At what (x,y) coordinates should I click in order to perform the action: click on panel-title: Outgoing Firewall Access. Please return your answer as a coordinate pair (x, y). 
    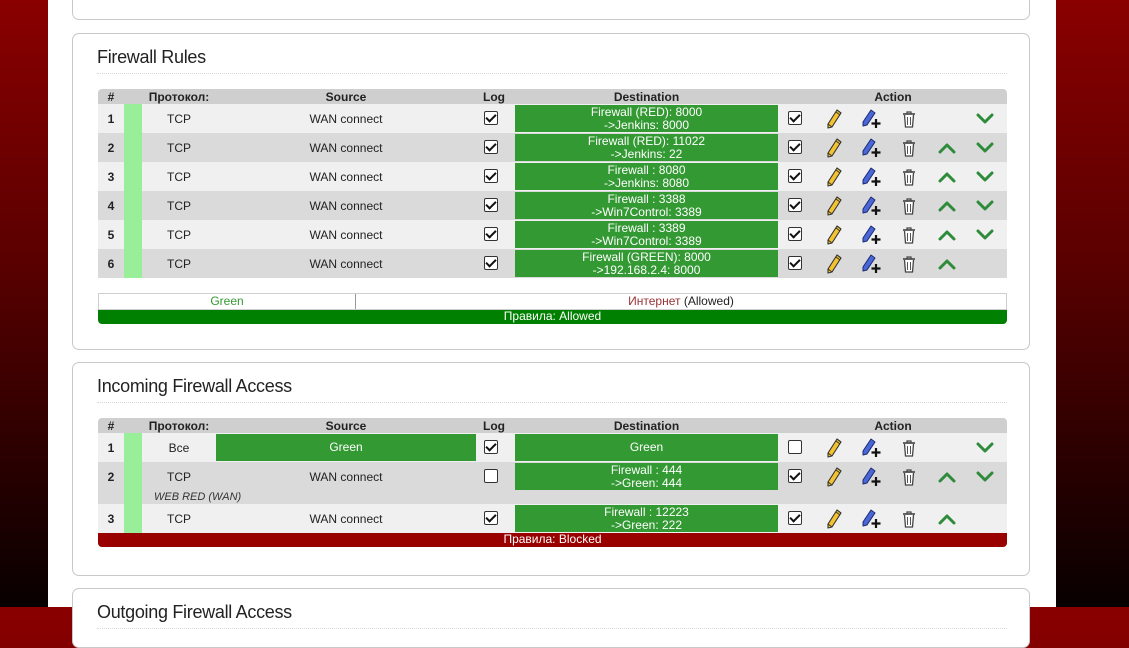
    Looking at the image, I should click on (552, 615).